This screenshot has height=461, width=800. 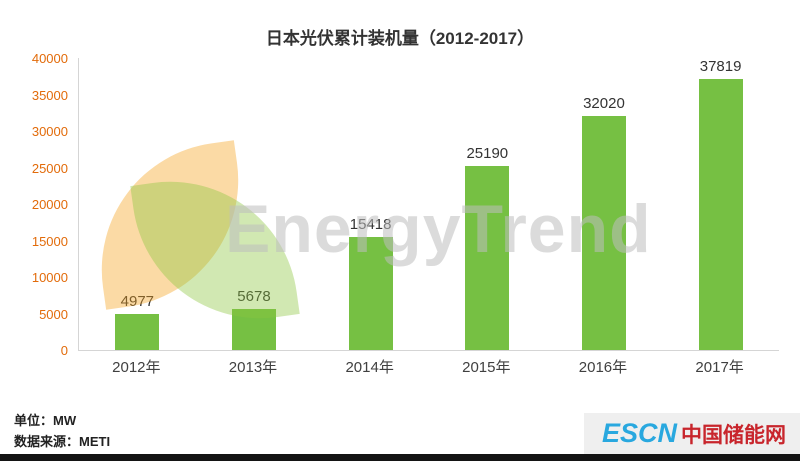 I want to click on y-tick-label: 10000, so click(x=49, y=277).